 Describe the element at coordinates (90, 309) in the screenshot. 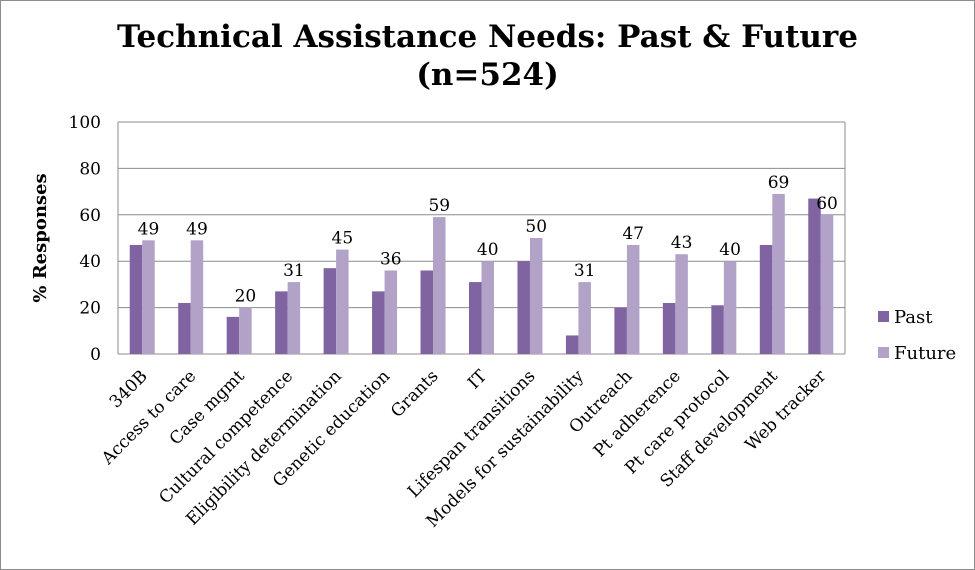

I see `y-tick-label: 20` at that location.